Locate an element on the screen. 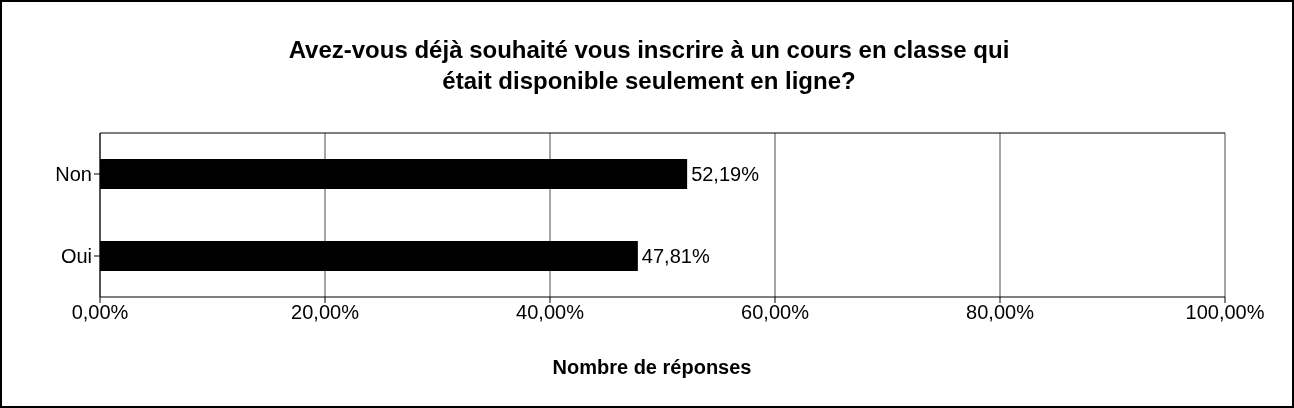 The height and width of the screenshot is (408, 1294). y-tick-label: Non is located at coordinates (73, 174).